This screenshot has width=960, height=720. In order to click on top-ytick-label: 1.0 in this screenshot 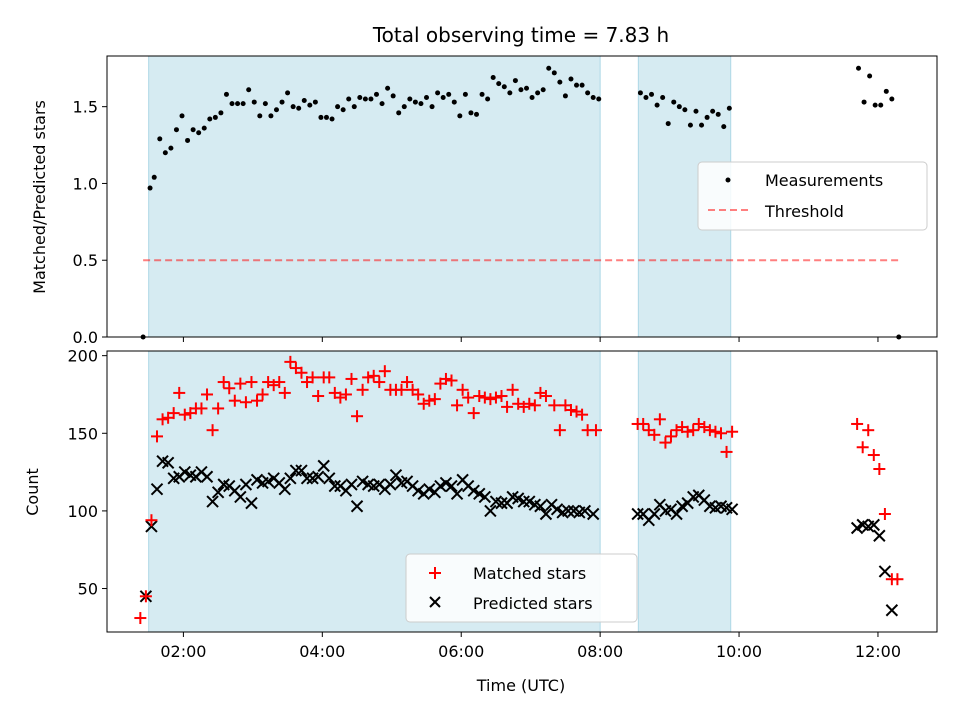, I will do `click(85, 183)`.